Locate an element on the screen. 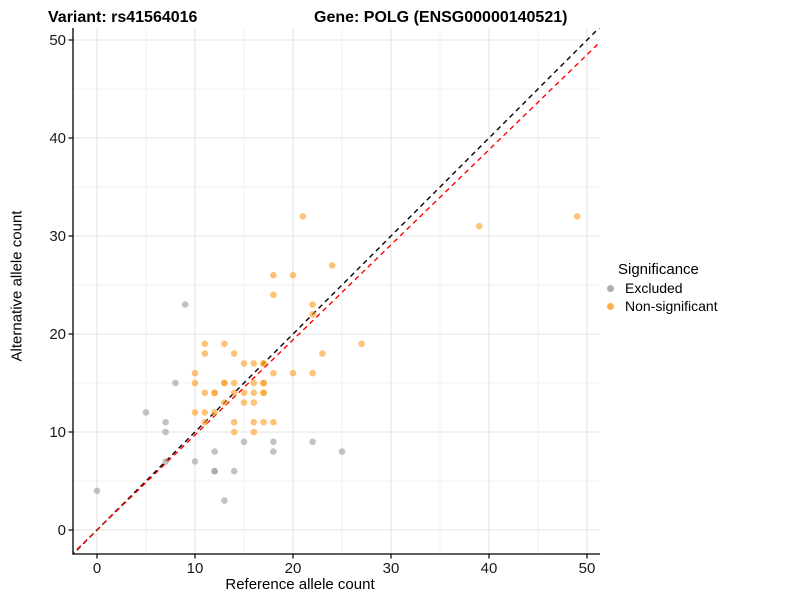 The image size is (800, 600). y-tick-label: 20 is located at coordinates (57, 334).